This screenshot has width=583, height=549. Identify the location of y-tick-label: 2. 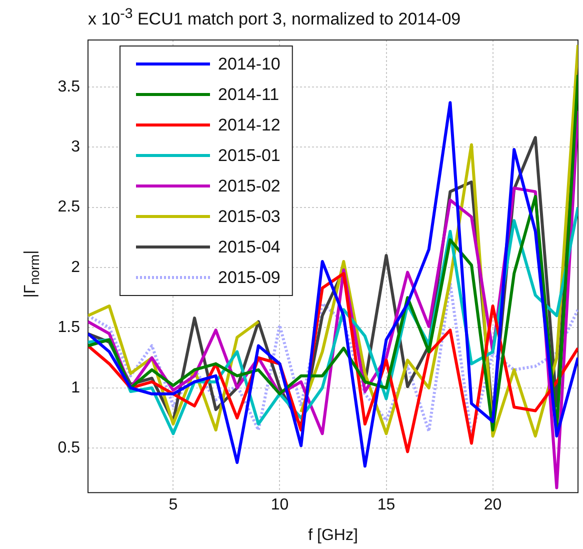
(75, 267).